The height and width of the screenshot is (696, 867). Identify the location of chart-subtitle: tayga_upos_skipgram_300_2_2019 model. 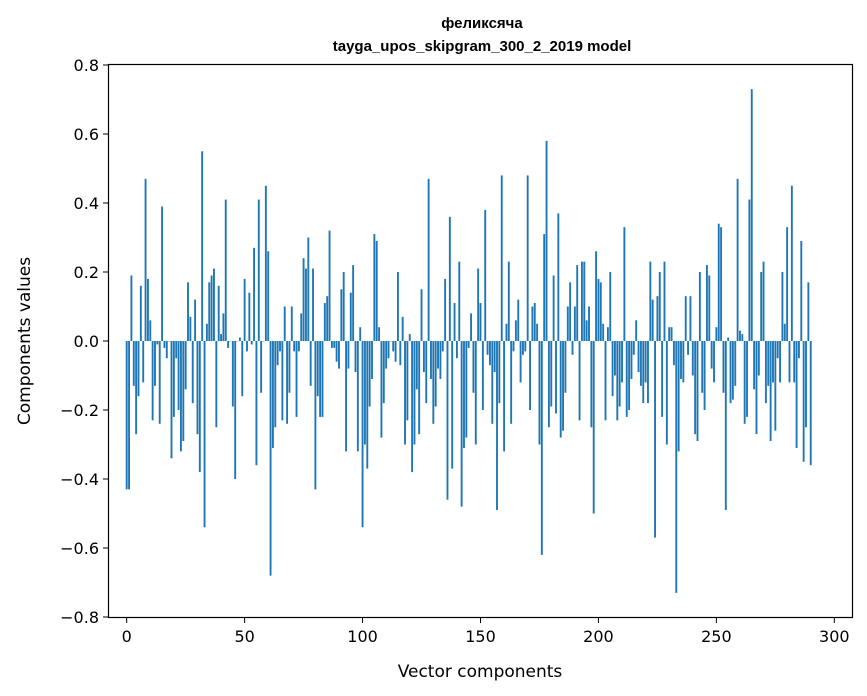
(482, 46).